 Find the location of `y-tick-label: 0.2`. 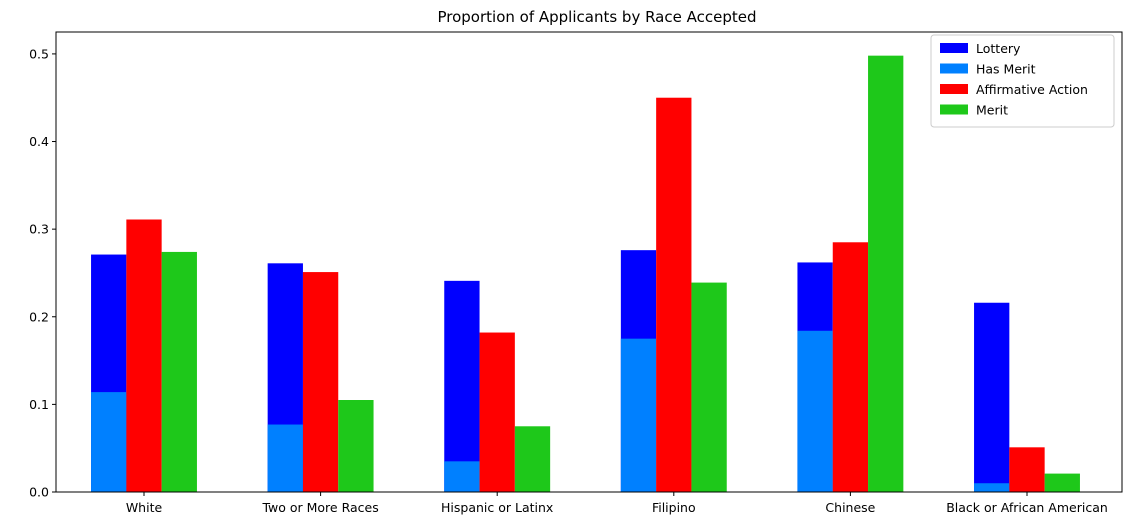

y-tick-label: 0.2 is located at coordinates (39, 316).